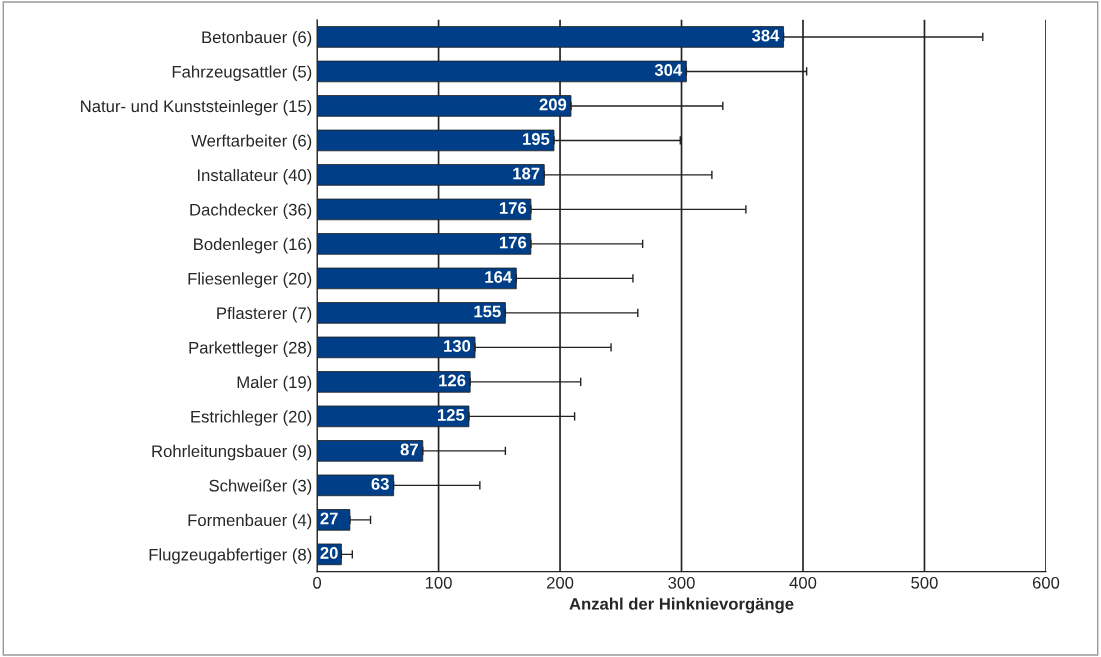  Describe the element at coordinates (451, 415) in the screenshot. I see `data-label: 125` at that location.